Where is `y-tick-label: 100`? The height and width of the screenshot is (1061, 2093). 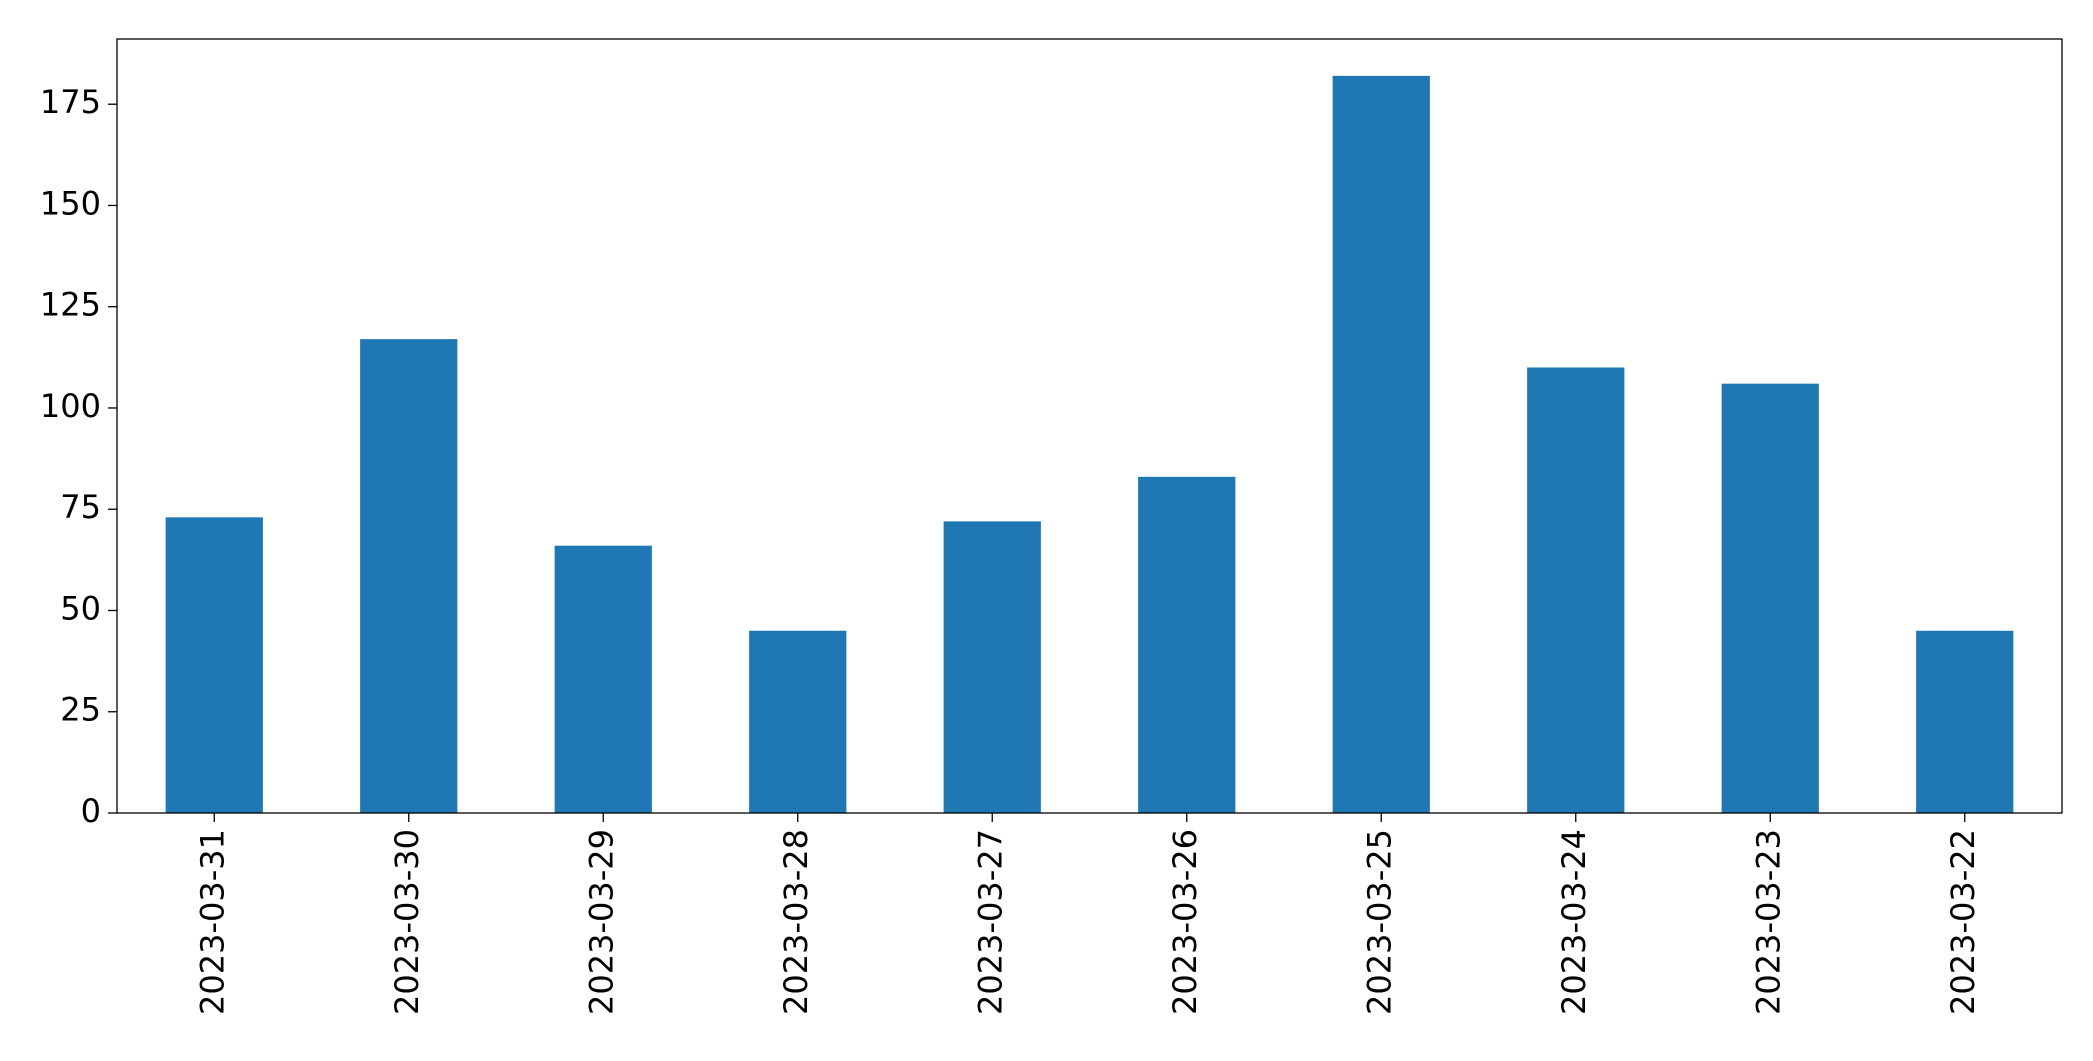 y-tick-label: 100 is located at coordinates (70, 406).